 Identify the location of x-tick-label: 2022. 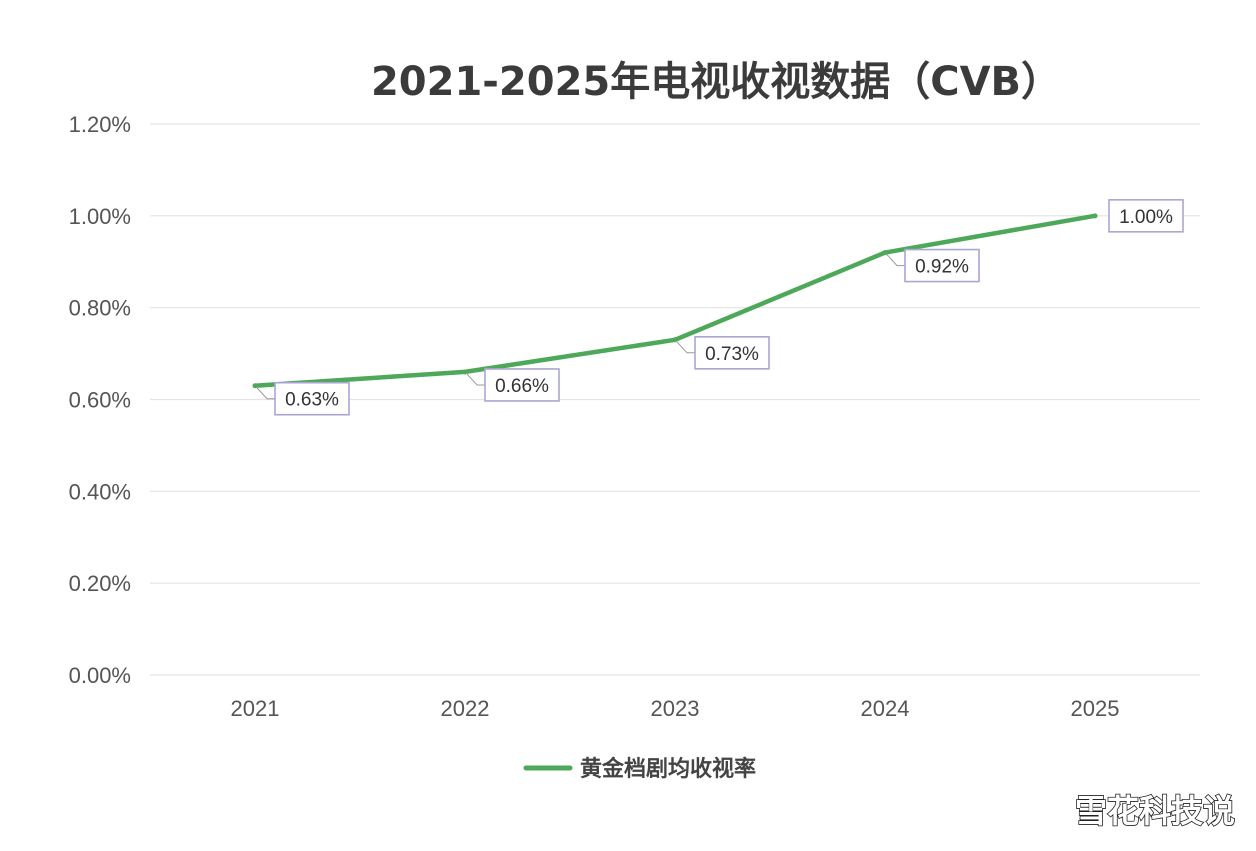
(465, 708).